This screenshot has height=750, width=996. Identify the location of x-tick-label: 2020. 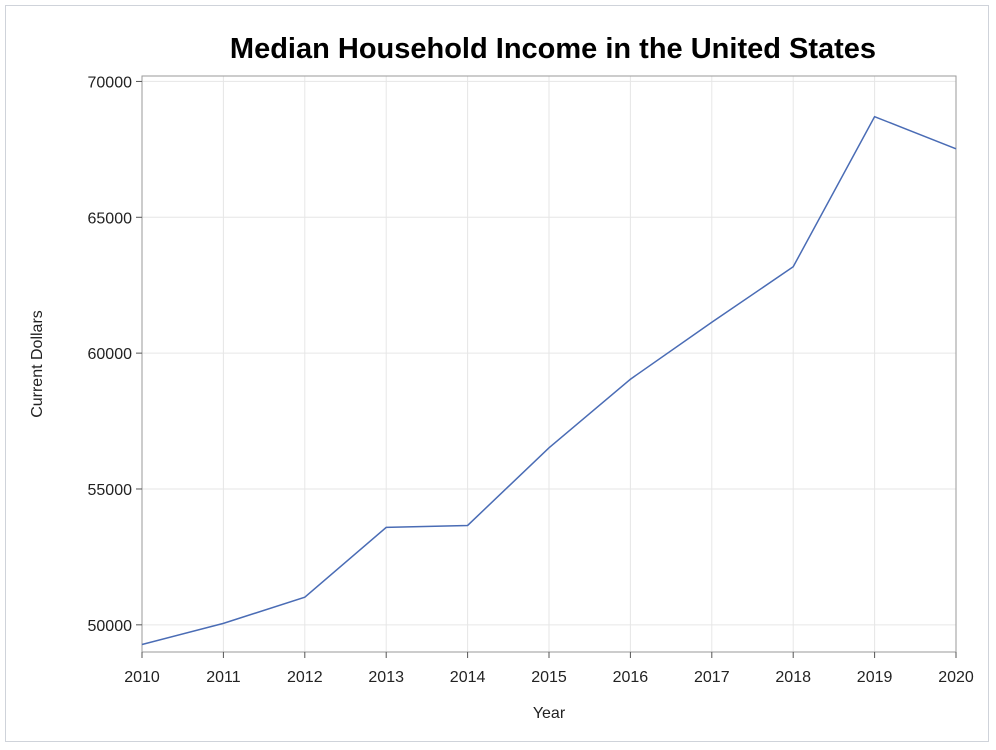
(956, 677).